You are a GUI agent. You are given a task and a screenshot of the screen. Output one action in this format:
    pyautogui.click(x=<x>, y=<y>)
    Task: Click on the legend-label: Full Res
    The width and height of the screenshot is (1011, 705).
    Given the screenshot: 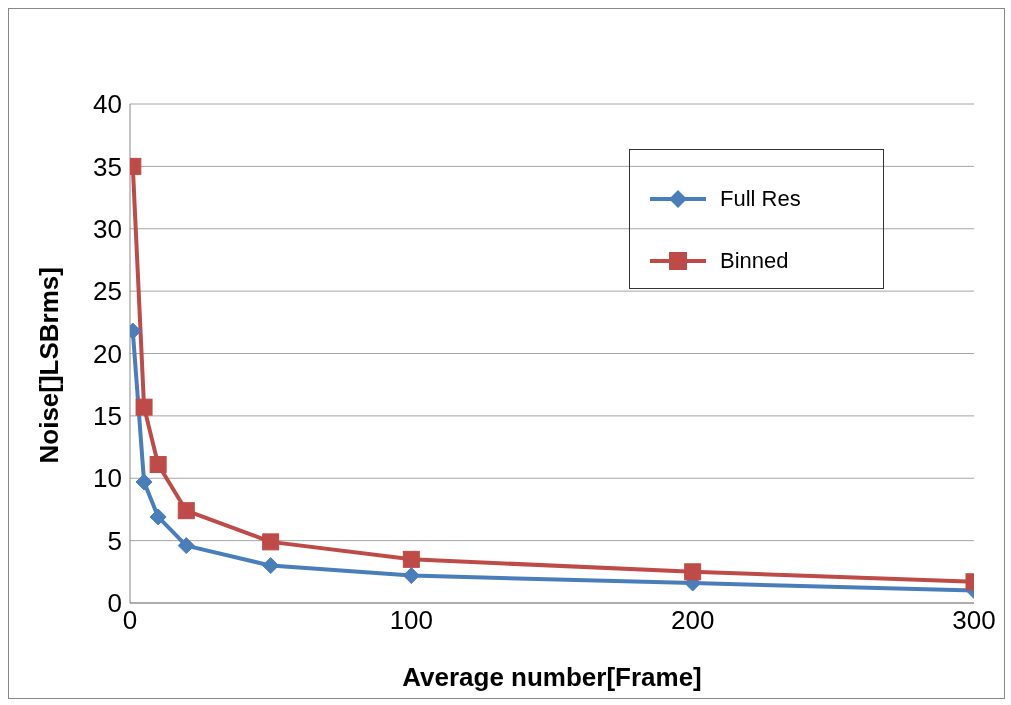 What is the action you would take?
    pyautogui.click(x=760, y=199)
    